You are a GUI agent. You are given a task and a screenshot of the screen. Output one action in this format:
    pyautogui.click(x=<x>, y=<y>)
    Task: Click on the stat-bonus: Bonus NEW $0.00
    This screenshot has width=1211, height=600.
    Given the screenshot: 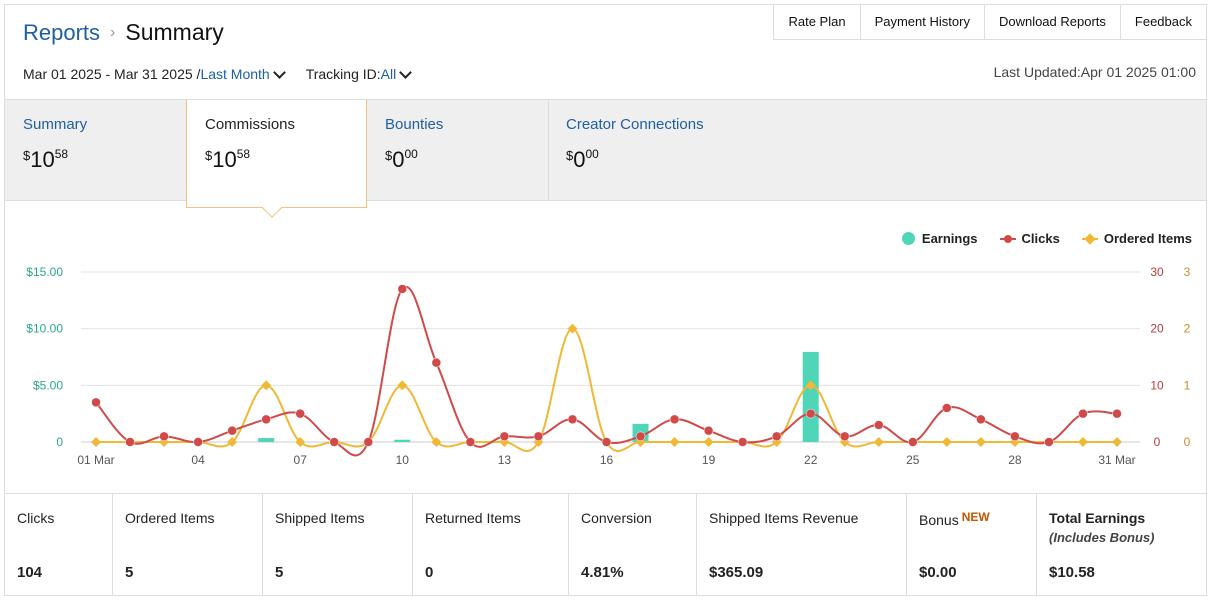 What is the action you would take?
    pyautogui.click(x=972, y=544)
    